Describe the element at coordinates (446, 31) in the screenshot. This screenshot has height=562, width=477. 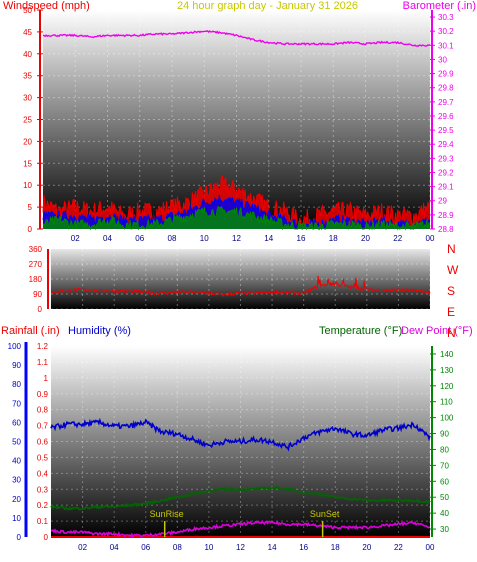
I see `barometer-tick-label: 30.2` at that location.